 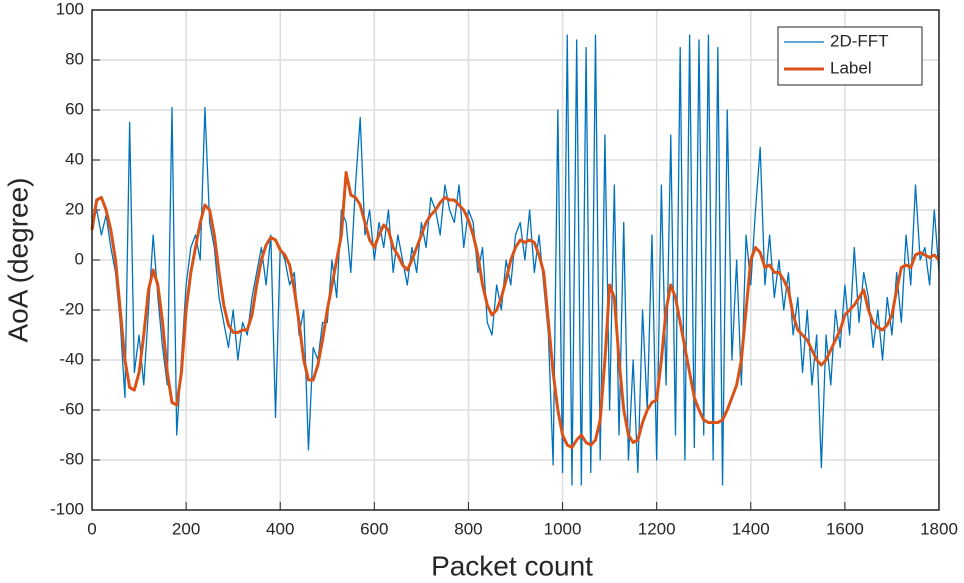 I want to click on x-tick-label: 400, so click(x=280, y=528).